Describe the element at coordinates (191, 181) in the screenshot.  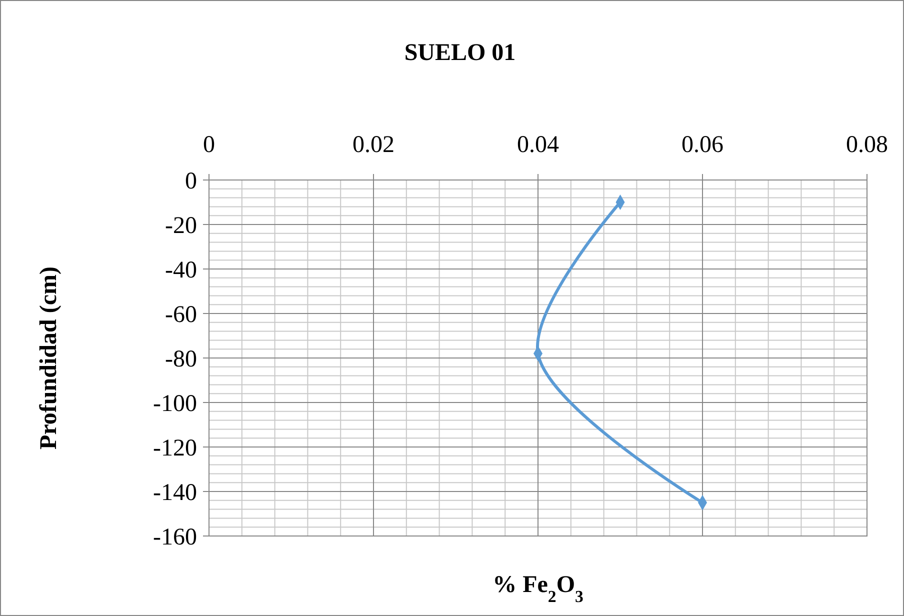
I see `y-tick-label: 0` at that location.